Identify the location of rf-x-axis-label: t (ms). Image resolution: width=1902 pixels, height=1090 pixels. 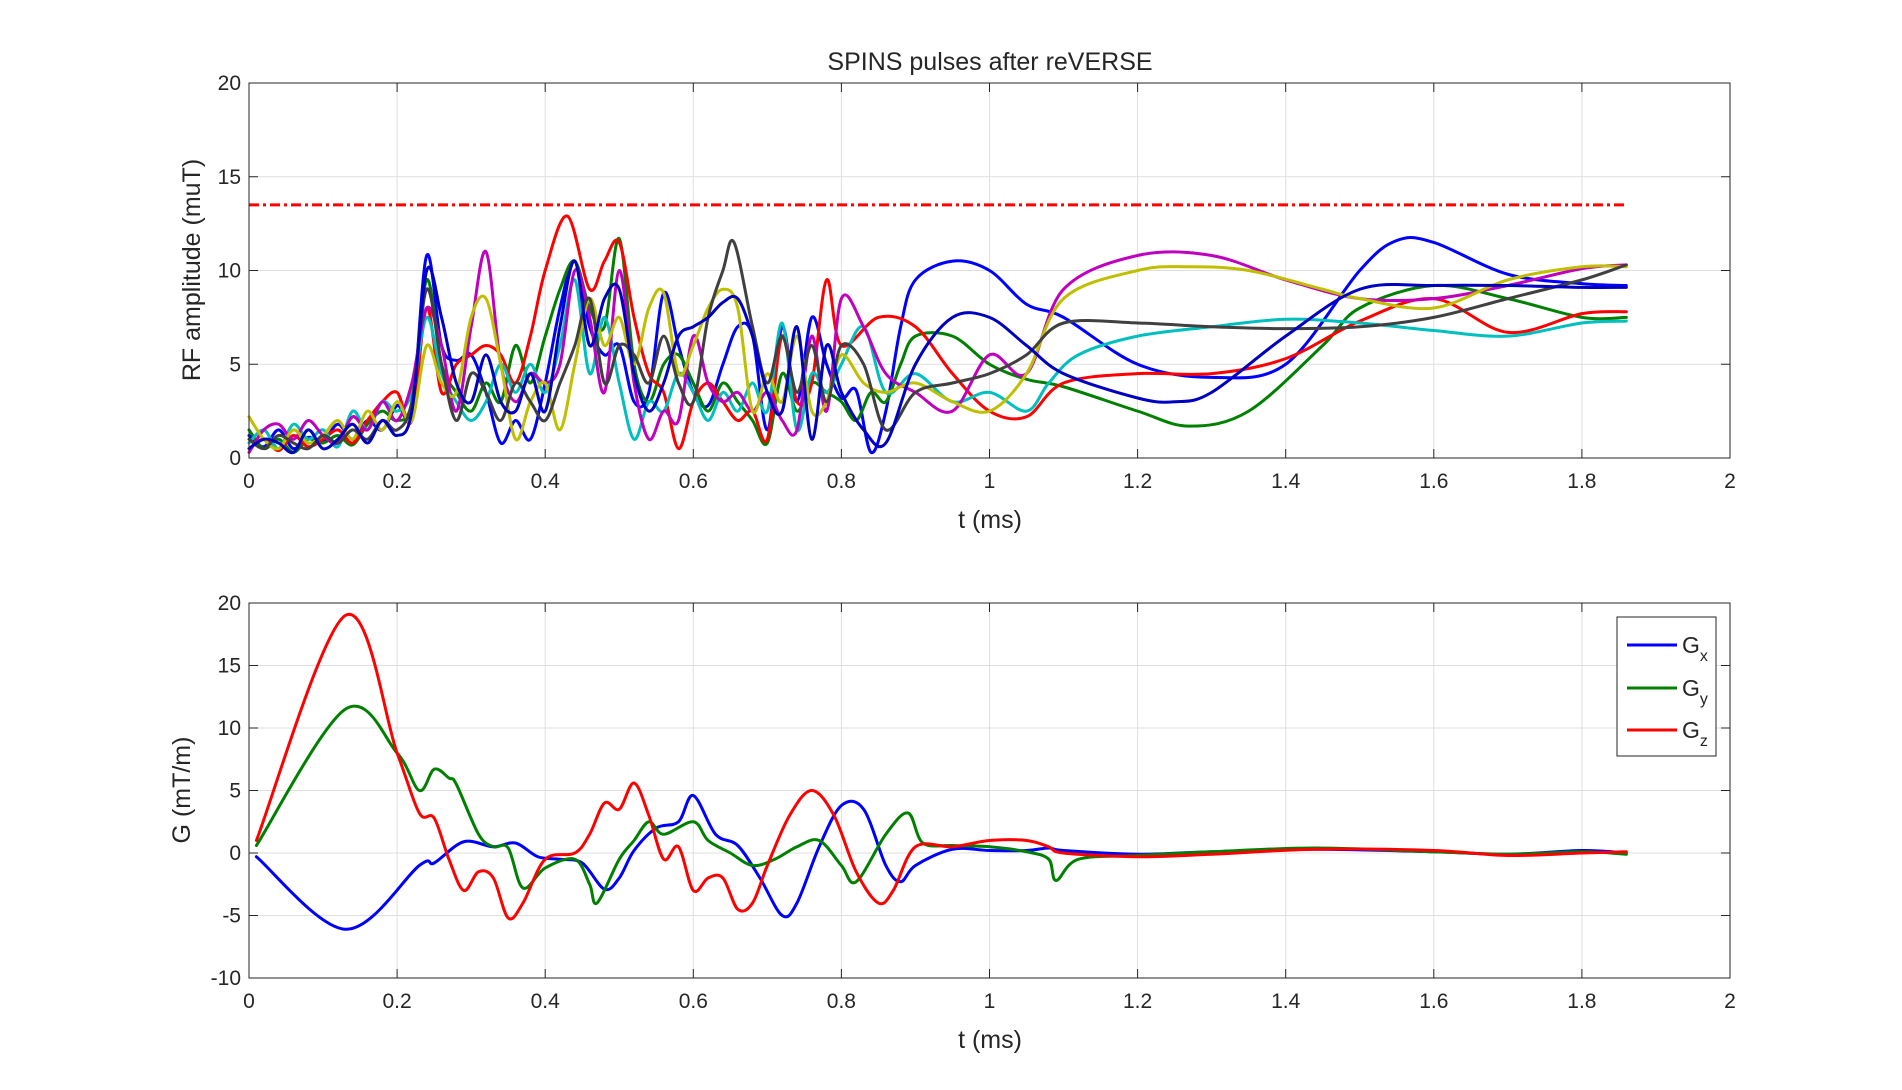
(990, 520).